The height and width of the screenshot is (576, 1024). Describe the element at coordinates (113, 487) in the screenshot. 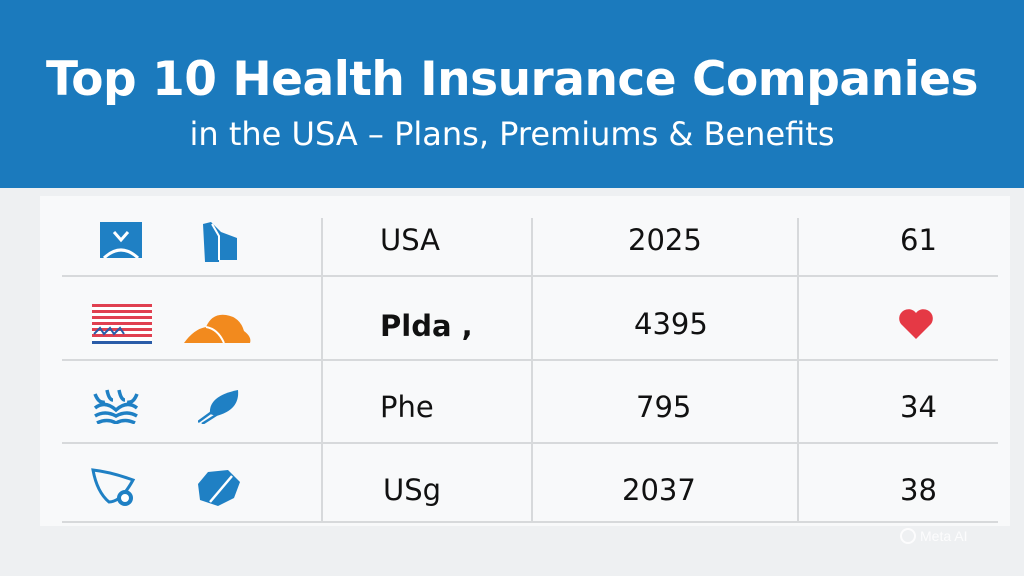

I see `blue-shield-icon` at that location.